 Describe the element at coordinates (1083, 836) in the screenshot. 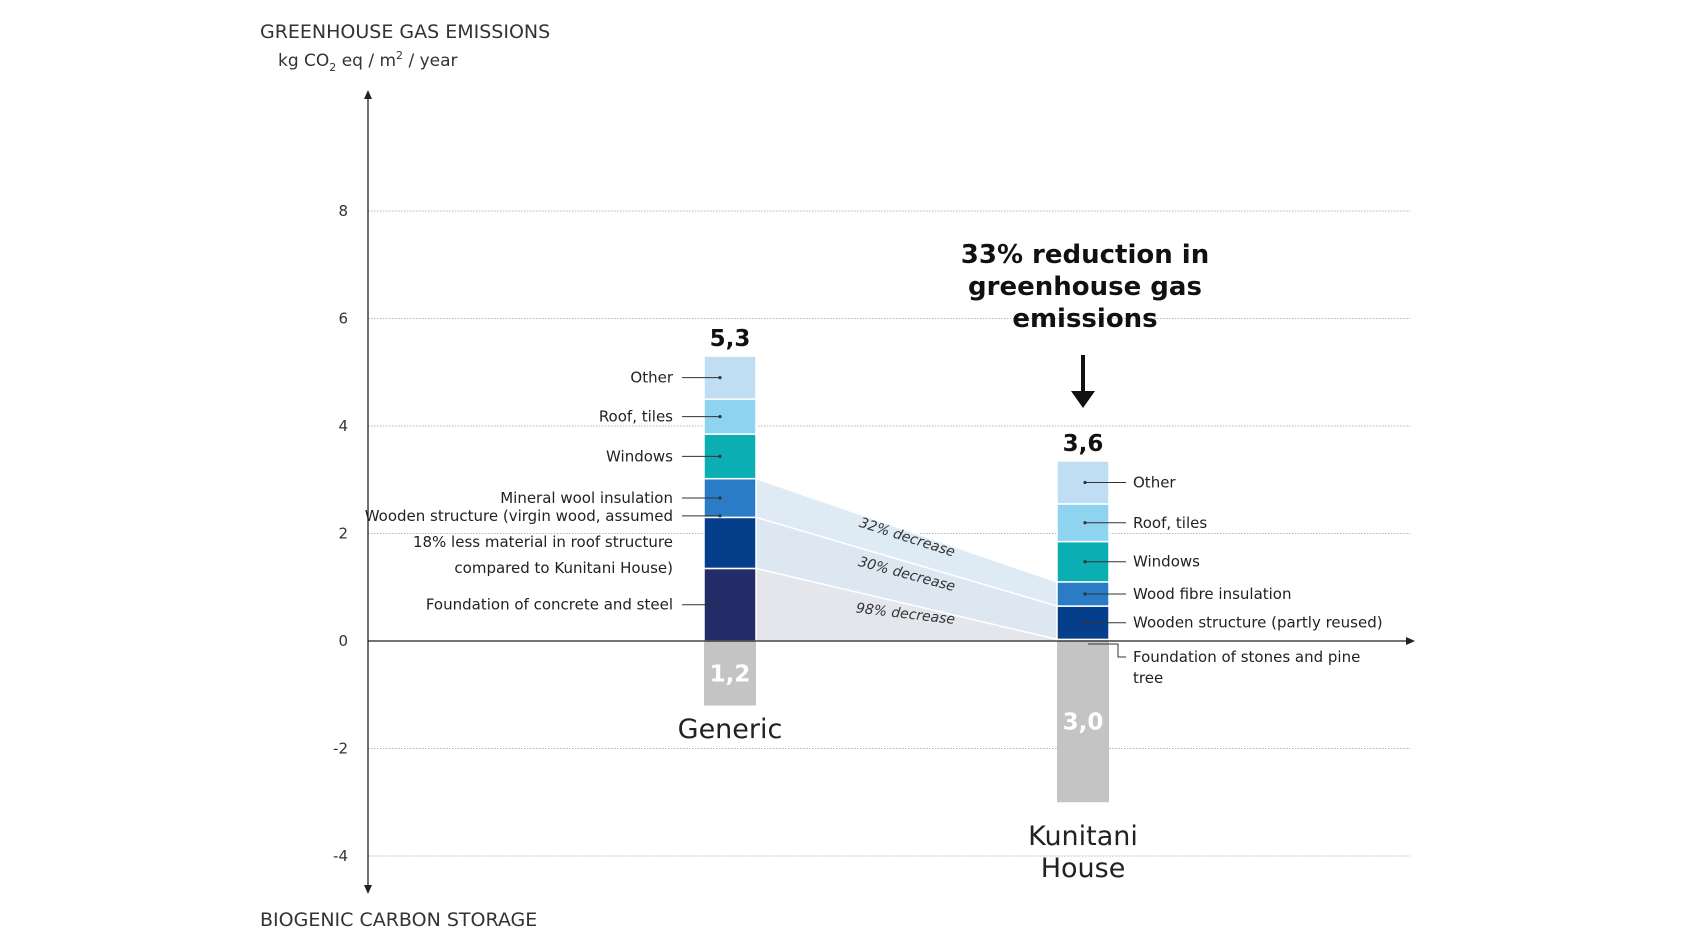

I see `category-label: Kunitani` at that location.